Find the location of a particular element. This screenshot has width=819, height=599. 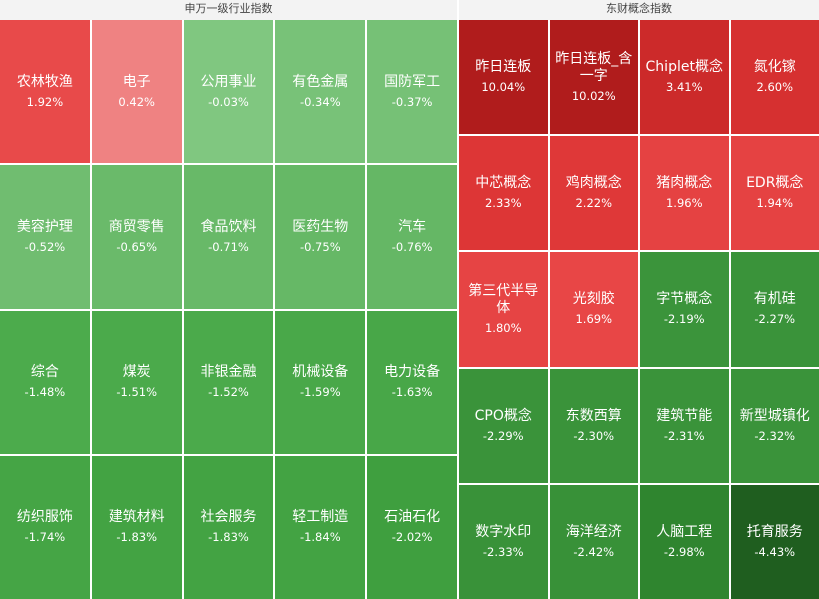

cell-value: 1.96% is located at coordinates (684, 203).